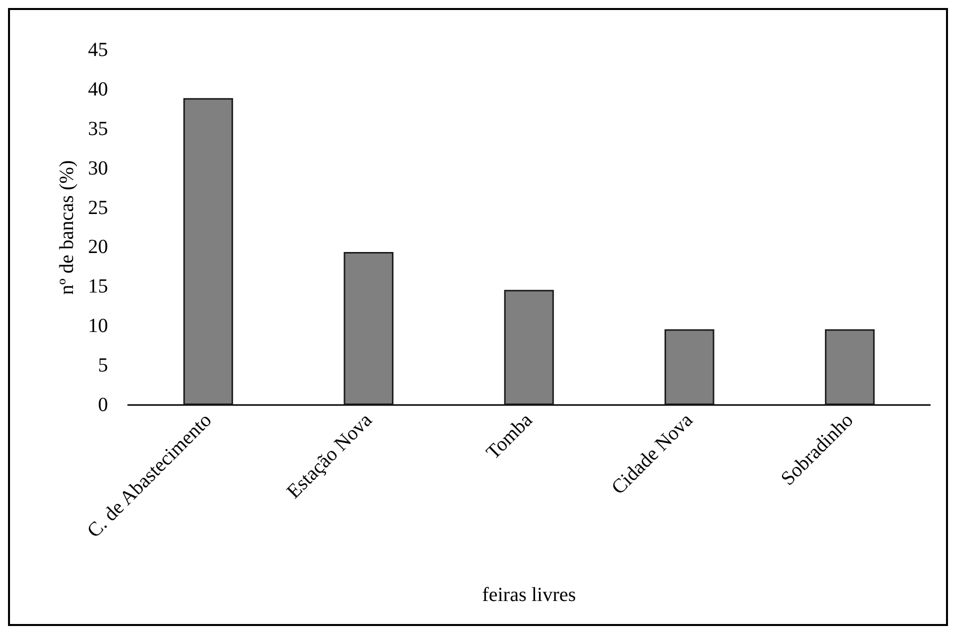 This screenshot has width=956, height=634. Describe the element at coordinates (98, 287) in the screenshot. I see `y-tick-label: 15` at that location.